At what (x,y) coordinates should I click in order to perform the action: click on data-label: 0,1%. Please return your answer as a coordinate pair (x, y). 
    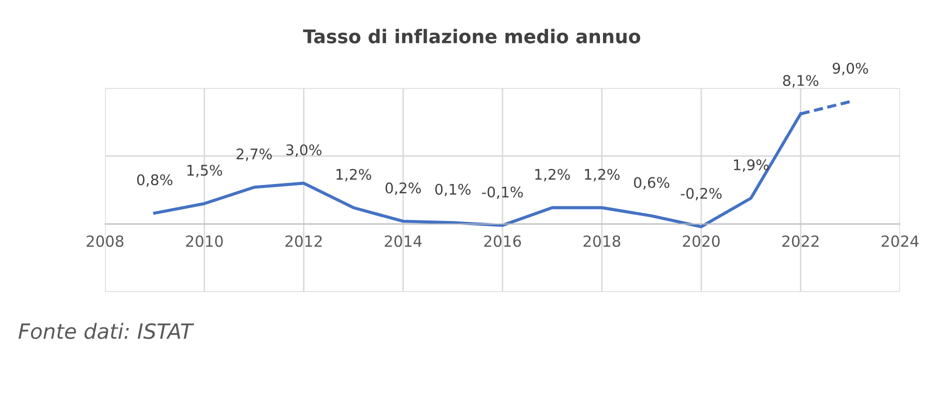
    Looking at the image, I should click on (453, 190).